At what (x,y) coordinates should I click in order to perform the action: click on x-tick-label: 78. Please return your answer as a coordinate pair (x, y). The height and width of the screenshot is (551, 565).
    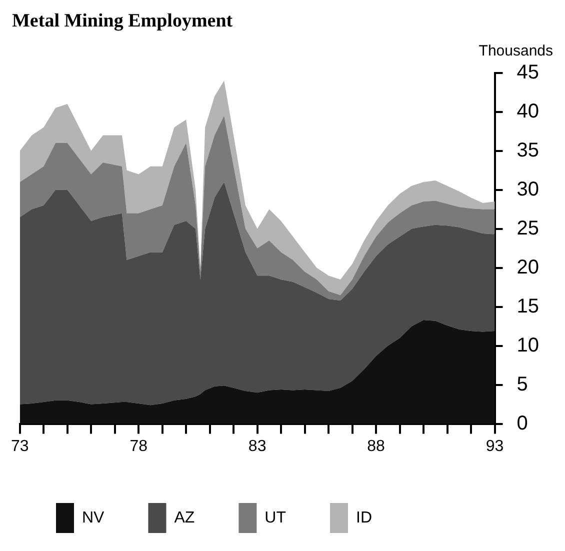
    Looking at the image, I should click on (139, 446).